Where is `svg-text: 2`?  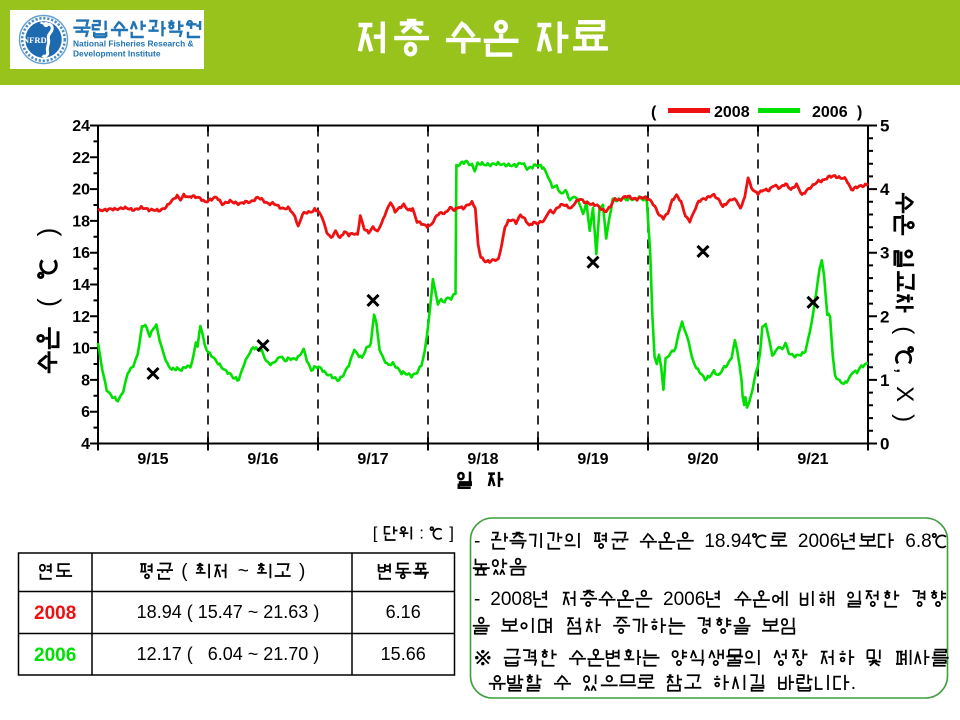
svg-text: 2 is located at coordinates (884, 316).